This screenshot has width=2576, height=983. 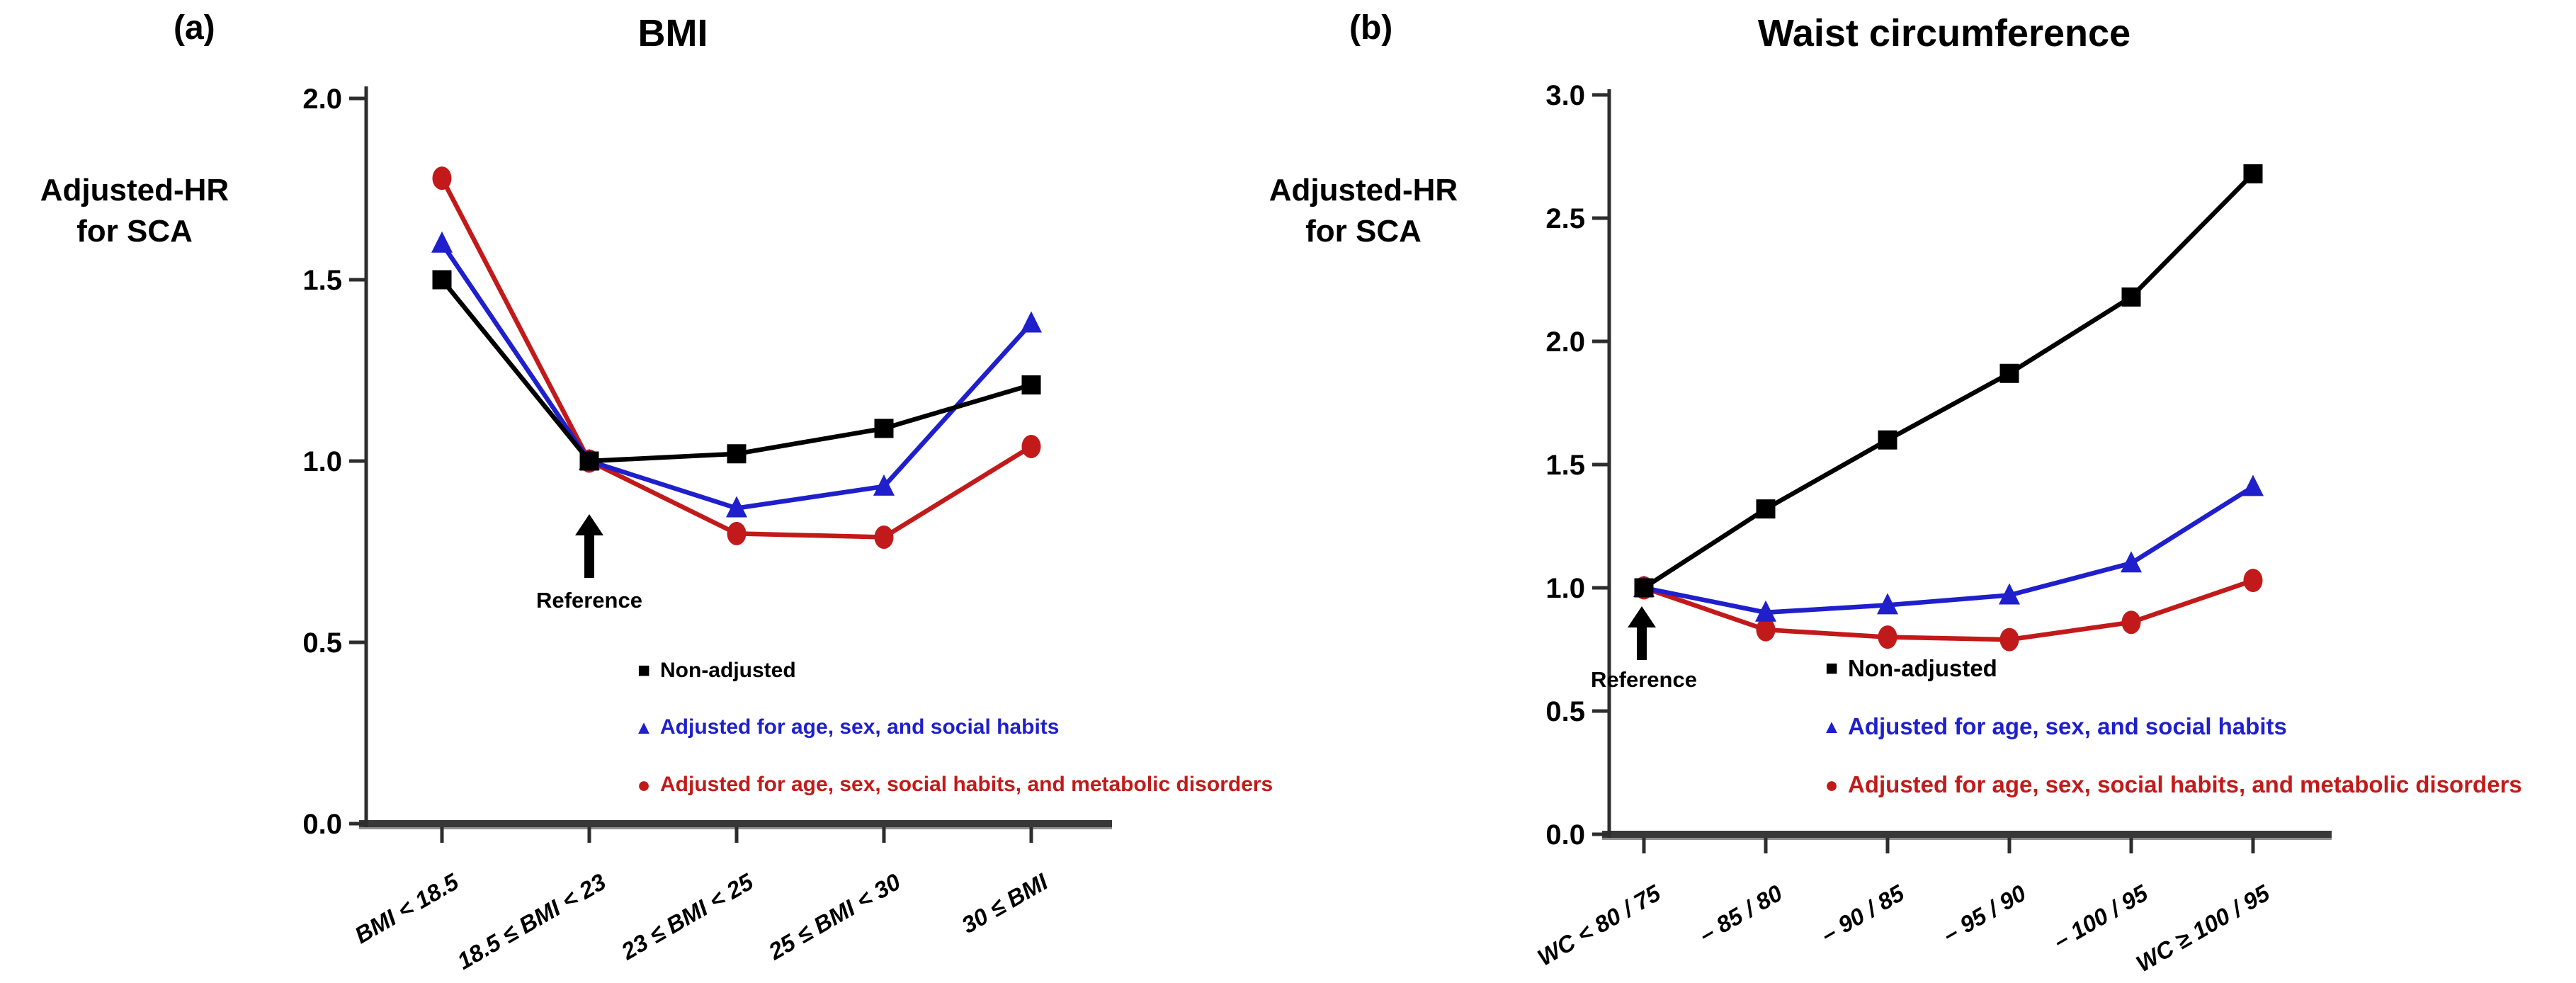 I want to click on x-axis-line, so click(x=1967, y=835).